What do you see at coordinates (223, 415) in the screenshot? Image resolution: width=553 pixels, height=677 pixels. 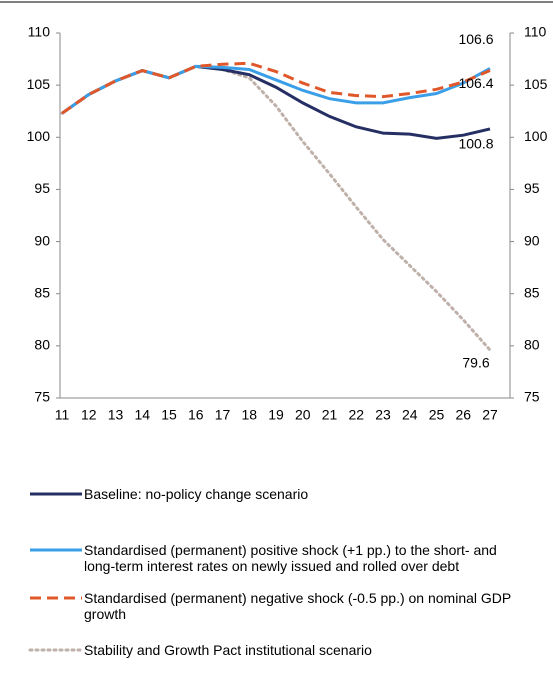 I see `x-tick-label: 17` at bounding box center [223, 415].